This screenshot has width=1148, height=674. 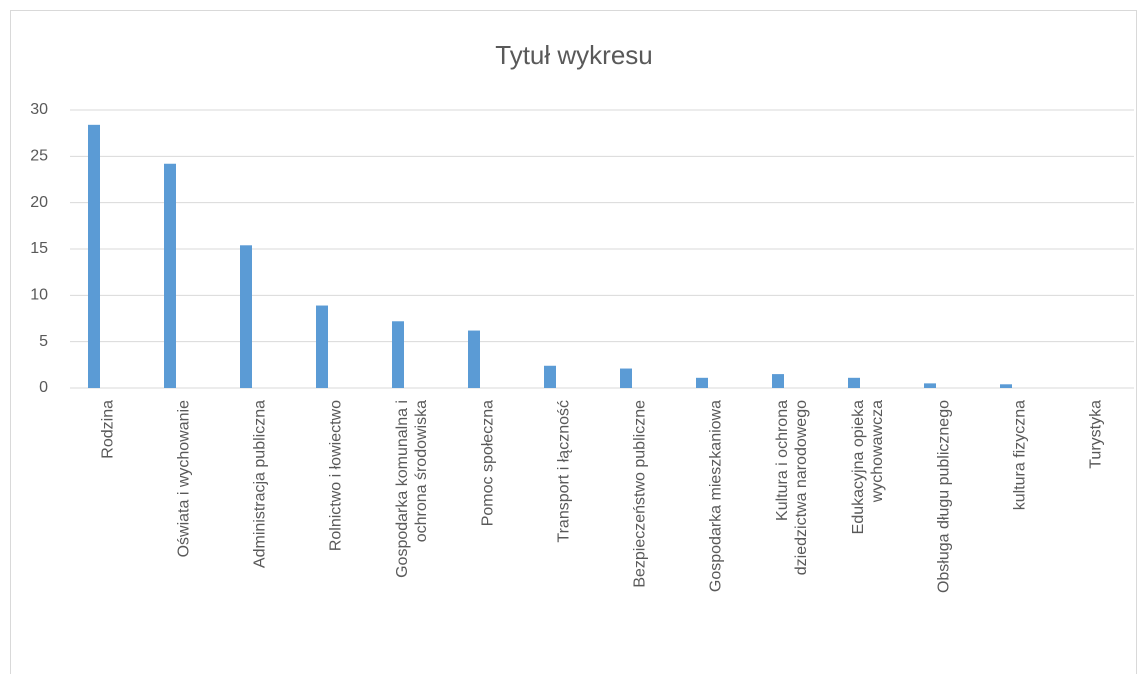 What do you see at coordinates (39, 295) in the screenshot?
I see `y-tick-label: 10` at bounding box center [39, 295].